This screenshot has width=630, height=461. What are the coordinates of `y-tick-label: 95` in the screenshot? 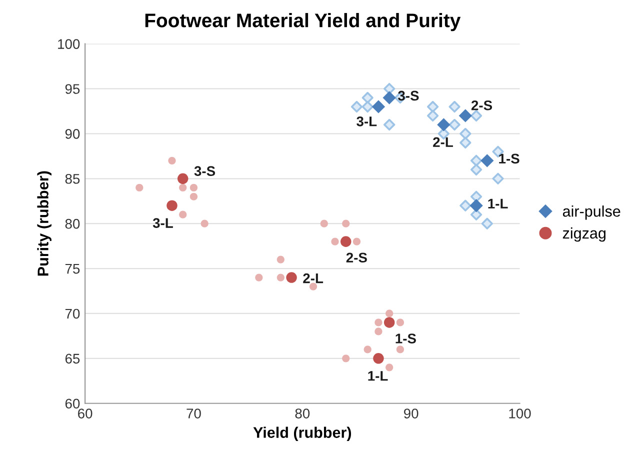 It's located at (72, 89).